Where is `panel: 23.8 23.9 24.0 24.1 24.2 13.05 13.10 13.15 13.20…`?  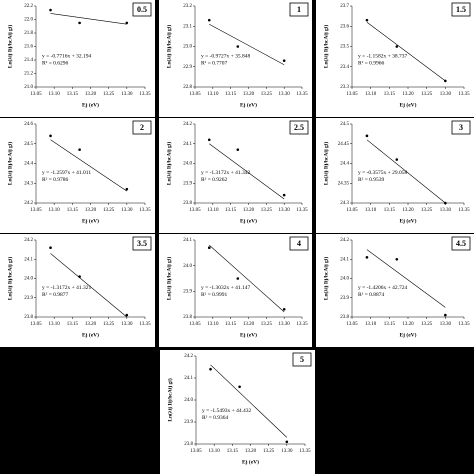 panel: 23.8 23.9 24.0 24.1 24.2 13.05 13.10 13.15 13.20… is located at coordinates (395, 290).